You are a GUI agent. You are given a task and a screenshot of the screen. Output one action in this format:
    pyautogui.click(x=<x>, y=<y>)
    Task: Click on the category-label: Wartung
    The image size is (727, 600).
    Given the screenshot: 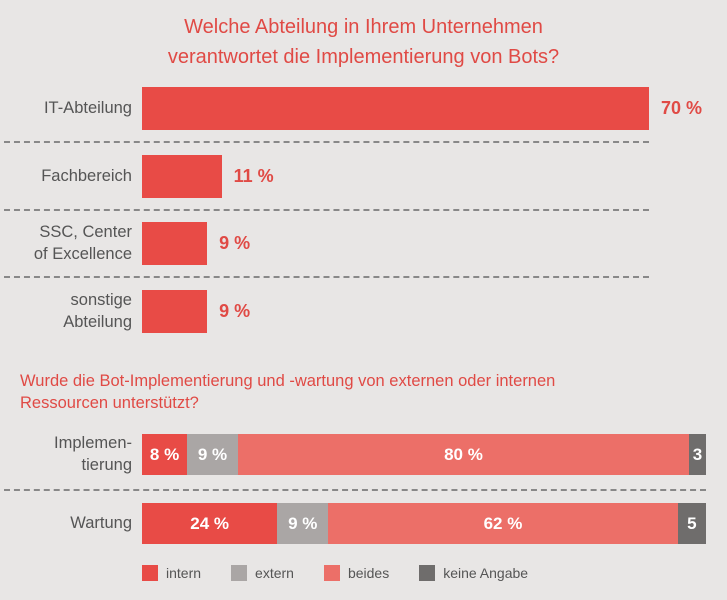 What is the action you would take?
    pyautogui.click(x=101, y=523)
    